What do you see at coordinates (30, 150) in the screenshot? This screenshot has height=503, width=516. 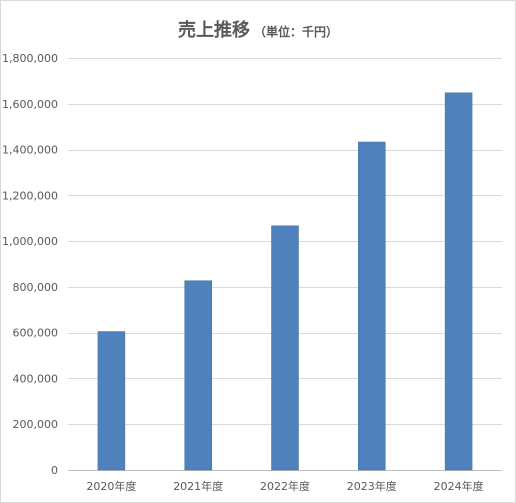 I see `y-tick-label: 1,400,000` at bounding box center [30, 150].